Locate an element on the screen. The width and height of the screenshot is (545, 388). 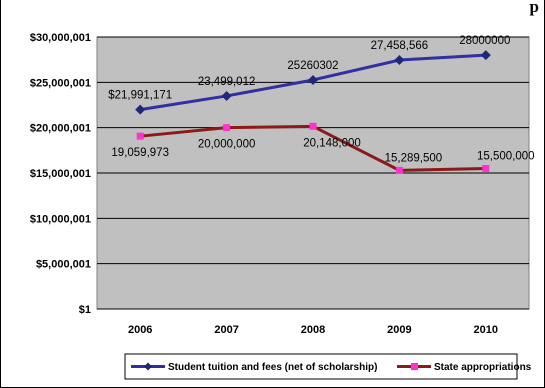
y-tick-label: $1 is located at coordinates (85, 310).